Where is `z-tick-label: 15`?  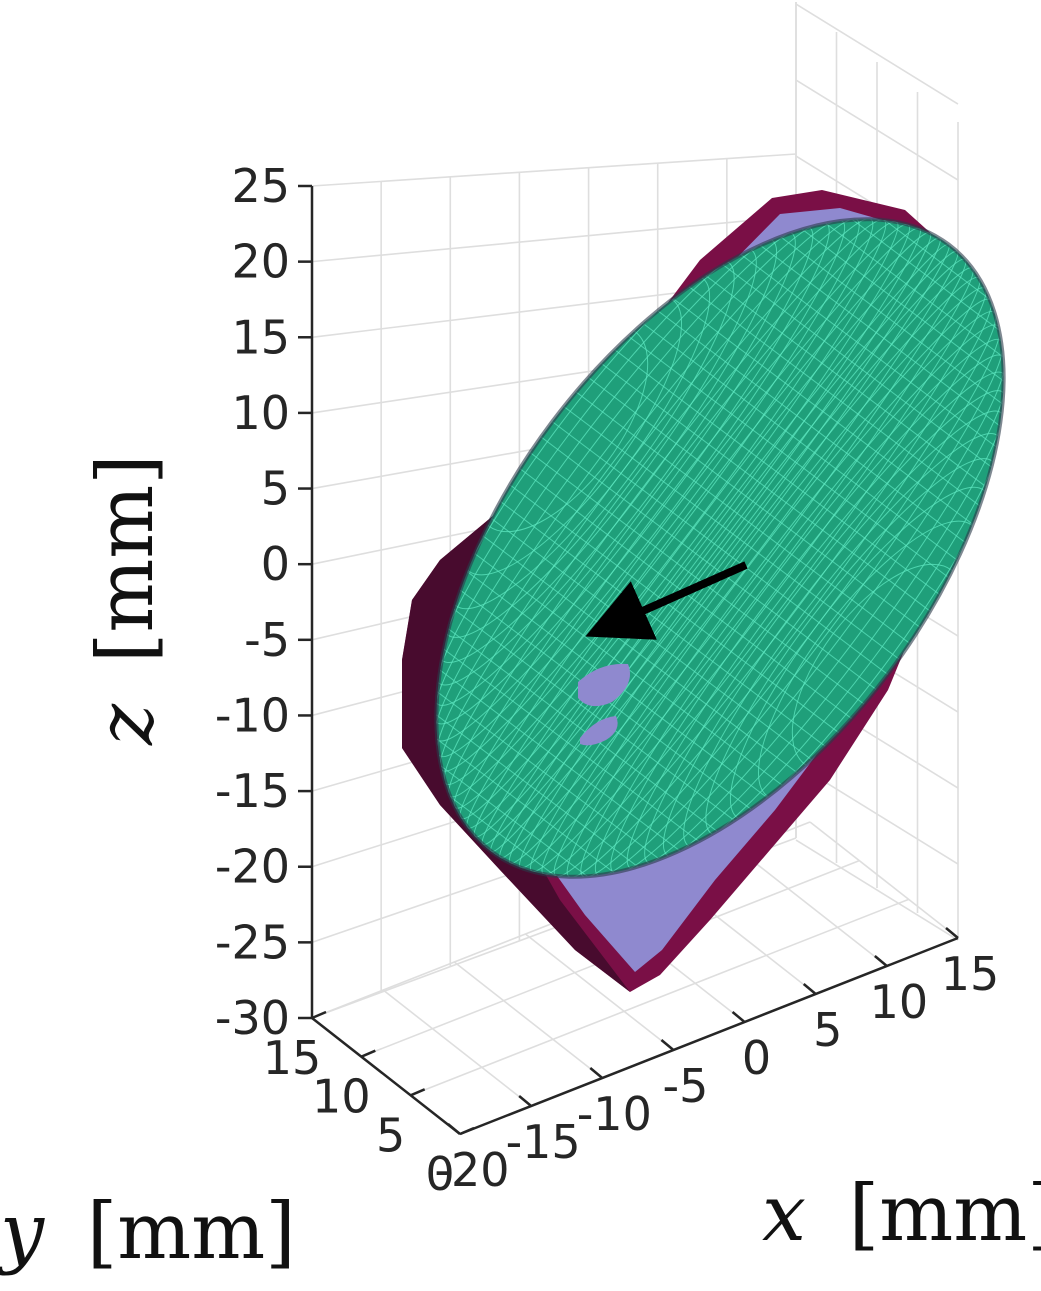
z-tick-label: 15 is located at coordinates (260, 337).